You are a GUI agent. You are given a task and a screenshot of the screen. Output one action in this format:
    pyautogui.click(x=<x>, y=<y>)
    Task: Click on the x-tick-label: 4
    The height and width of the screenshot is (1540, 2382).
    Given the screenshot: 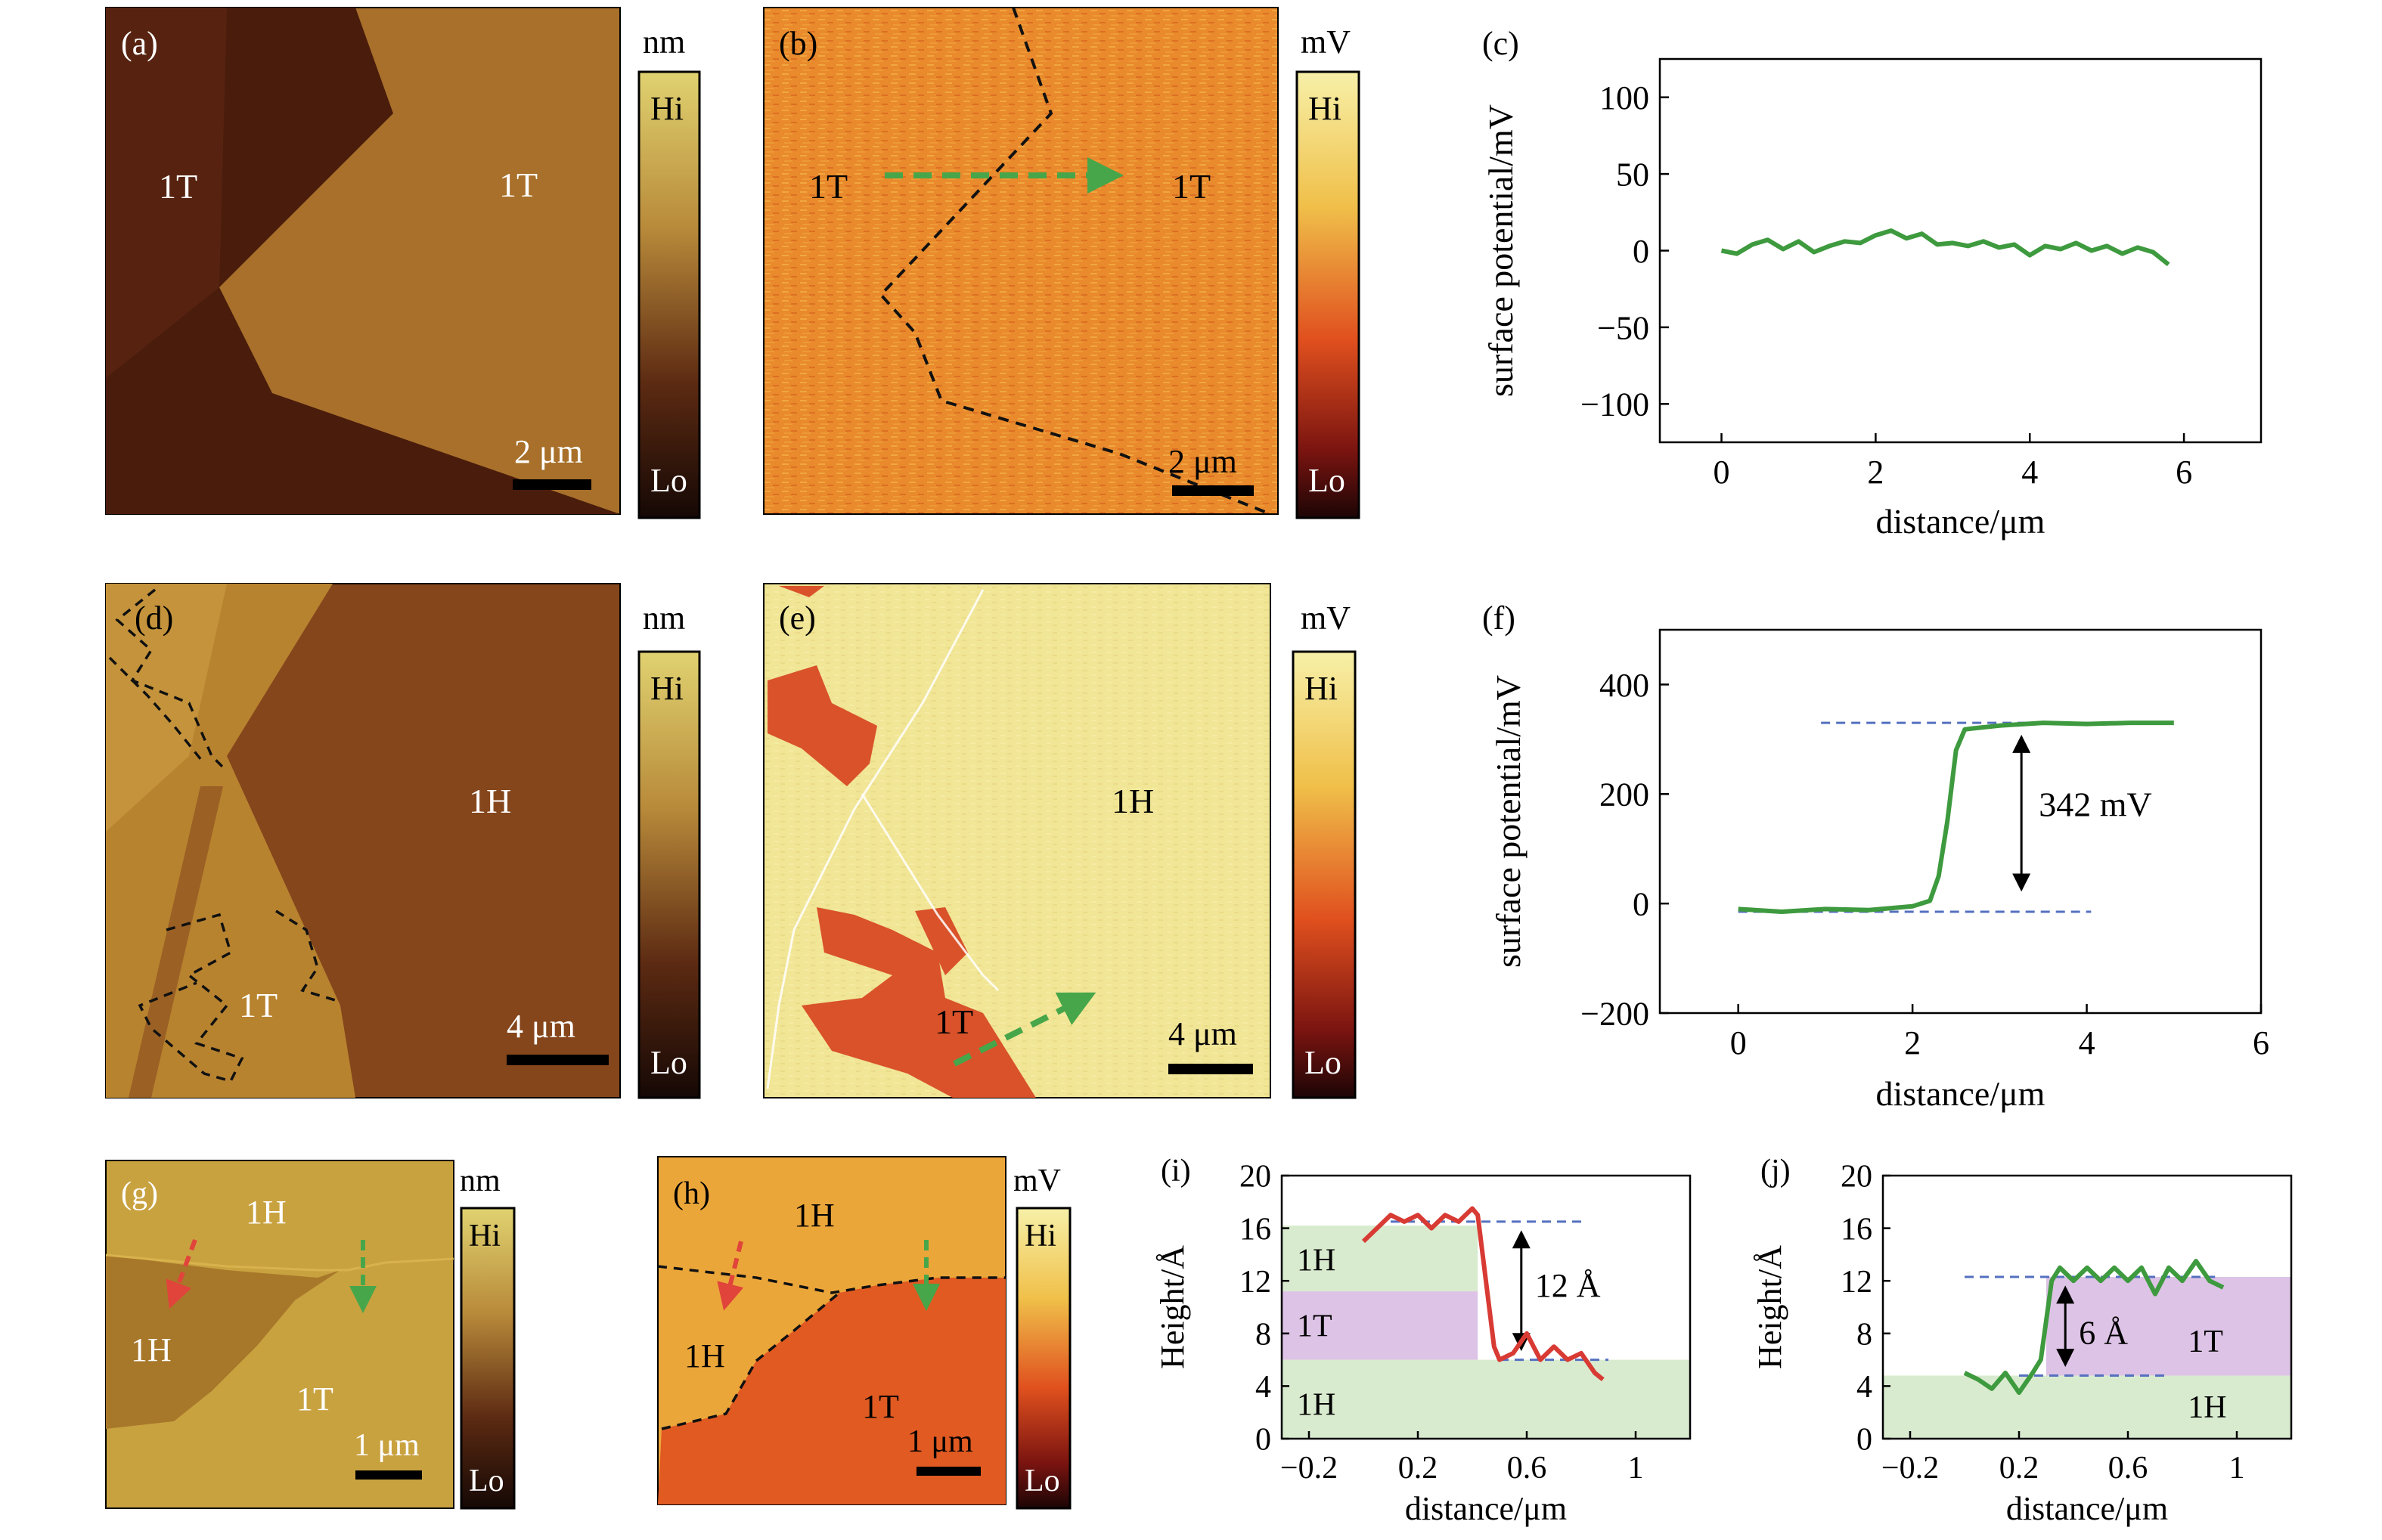 What is the action you would take?
    pyautogui.click(x=2087, y=1042)
    